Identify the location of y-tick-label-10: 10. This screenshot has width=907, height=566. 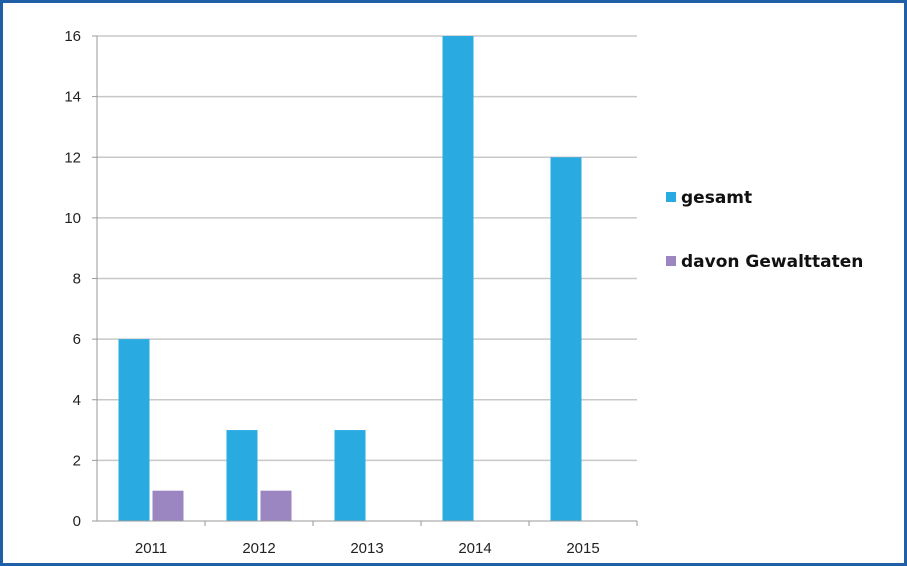
(72, 218).